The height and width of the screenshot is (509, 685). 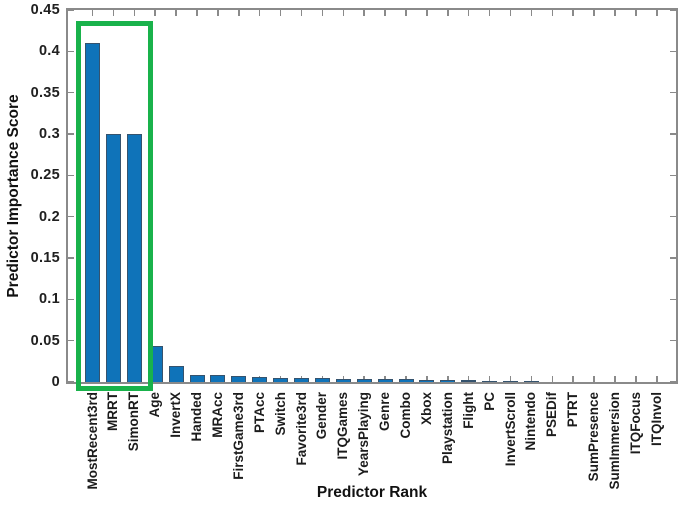 I want to click on bar-Xbox, so click(x=427, y=381).